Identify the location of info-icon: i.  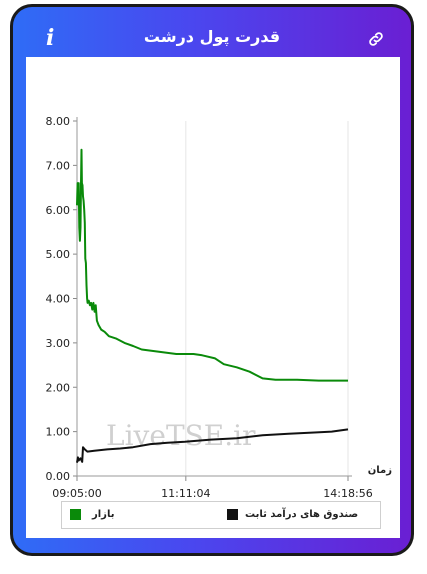
(50, 38).